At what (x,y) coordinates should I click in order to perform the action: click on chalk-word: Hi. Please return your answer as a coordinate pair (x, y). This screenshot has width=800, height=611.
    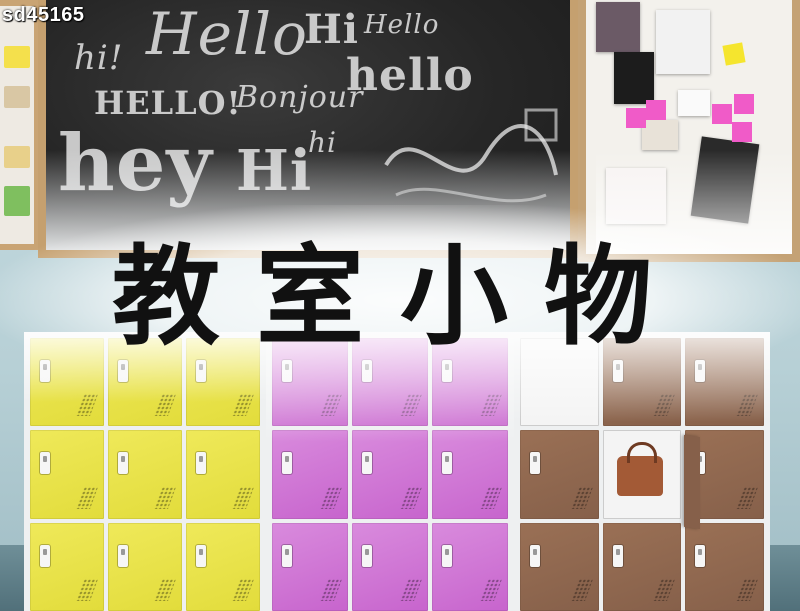
    Looking at the image, I should click on (331, 29).